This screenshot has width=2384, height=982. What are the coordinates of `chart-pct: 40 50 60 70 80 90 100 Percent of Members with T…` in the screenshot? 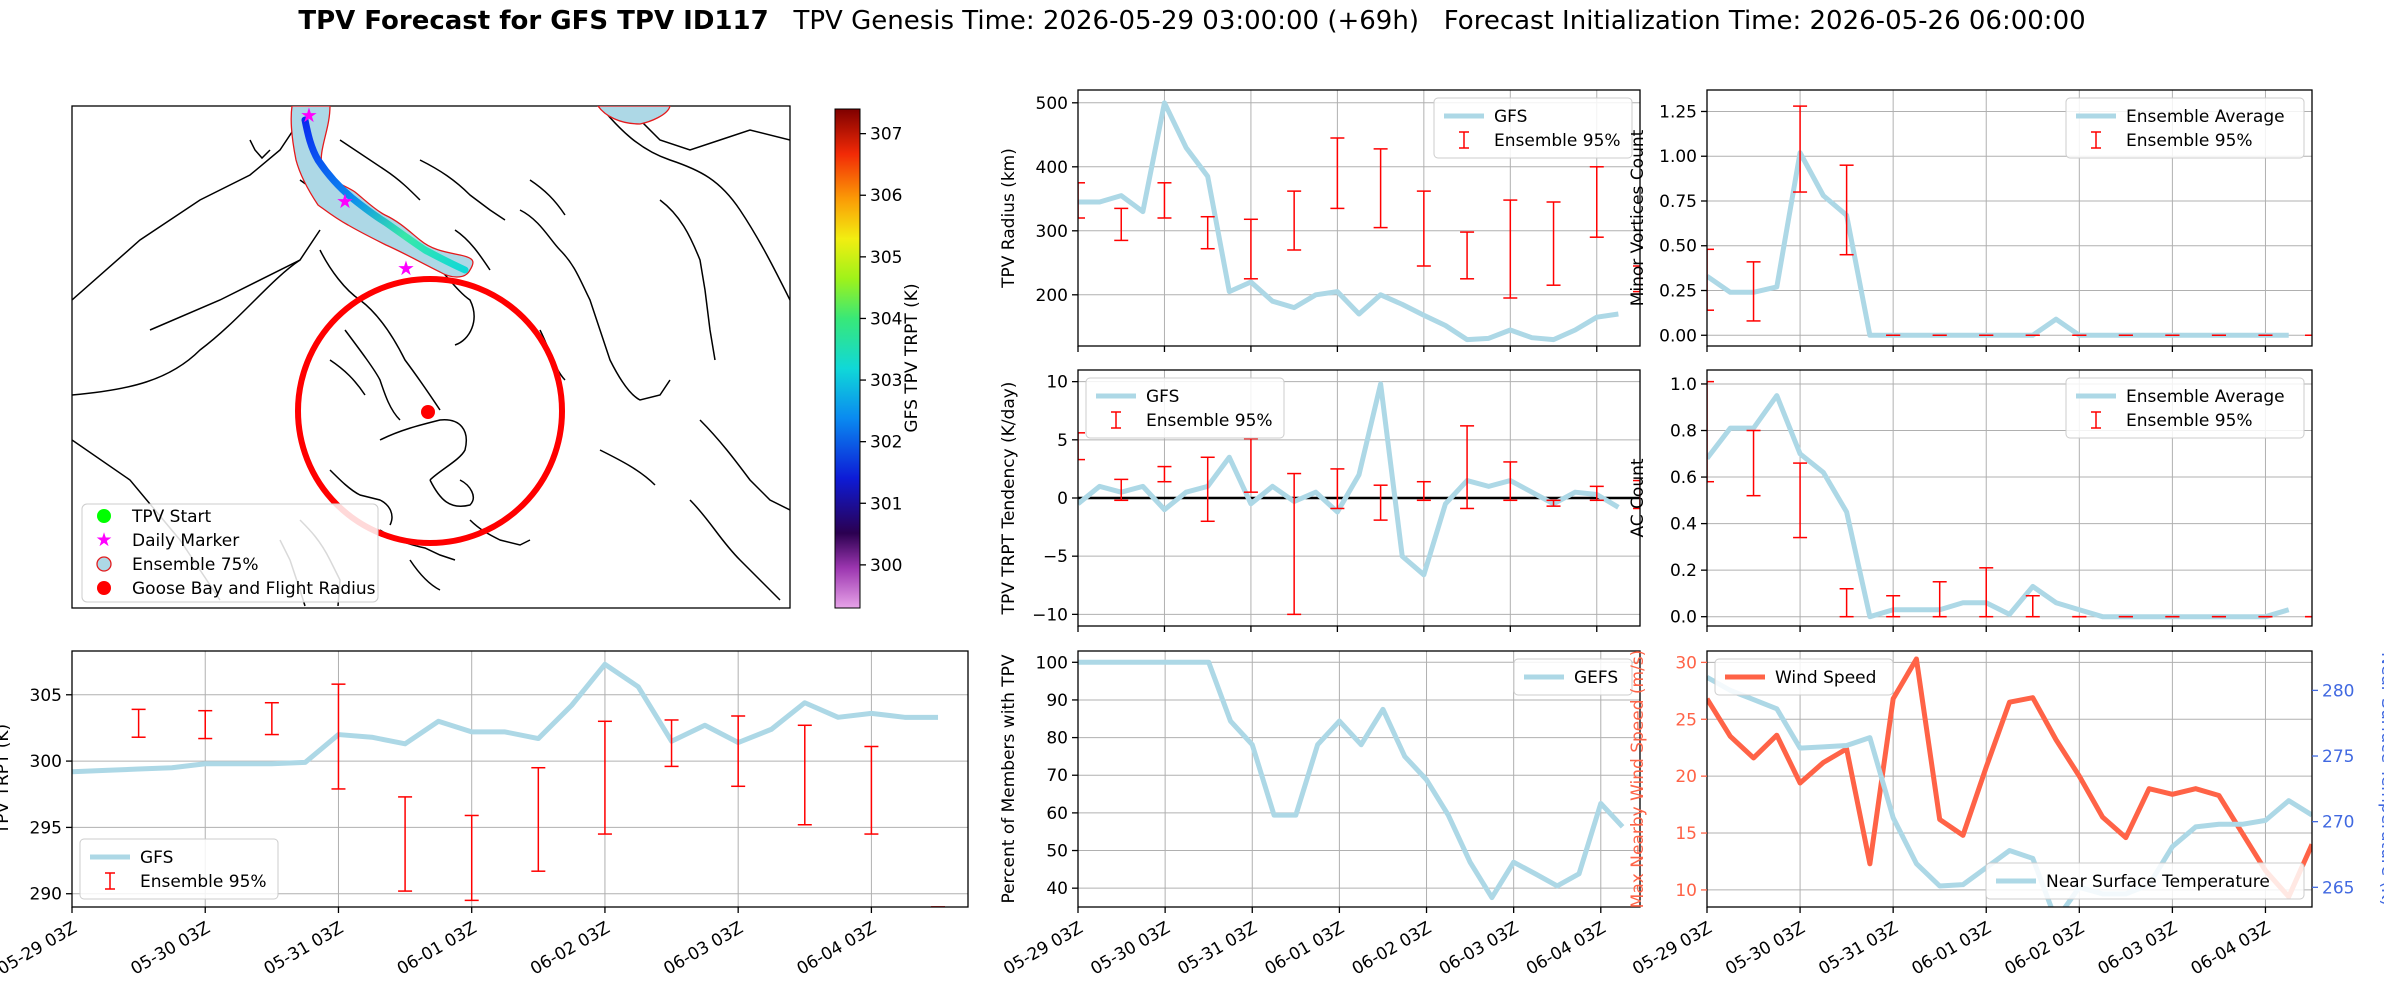 It's located at (1320, 814).